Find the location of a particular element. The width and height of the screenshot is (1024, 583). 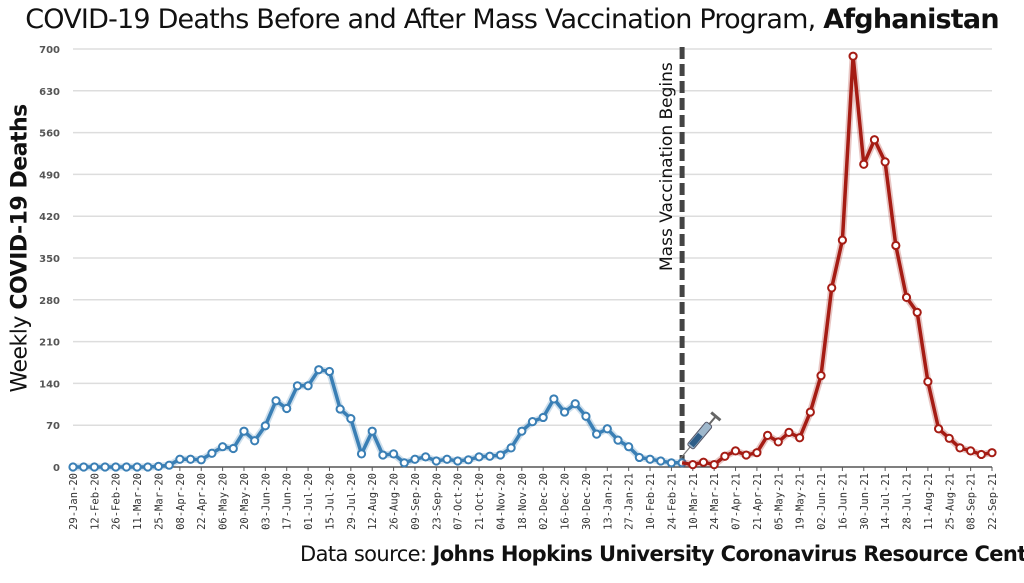

x-tick-label: 25-Aug-21 is located at coordinates (950, 501).